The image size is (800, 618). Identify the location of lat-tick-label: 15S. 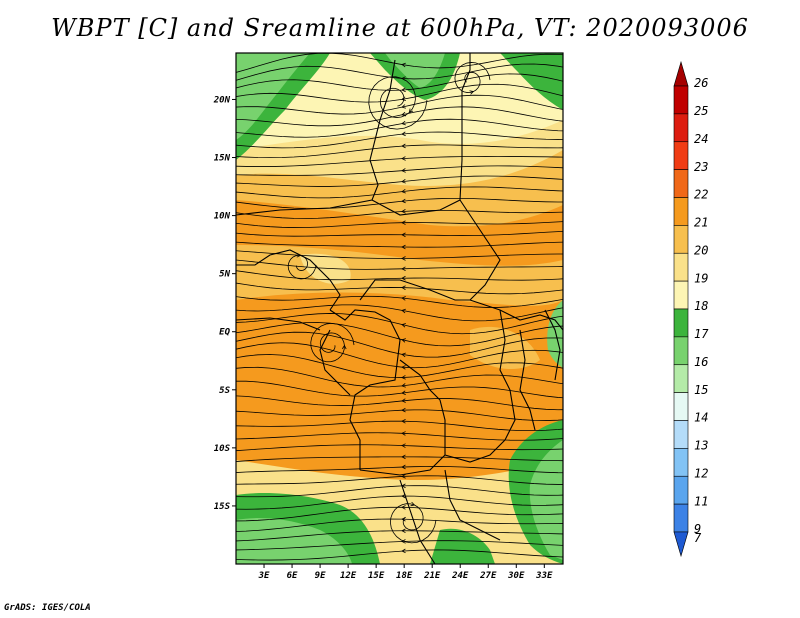
(222, 507).